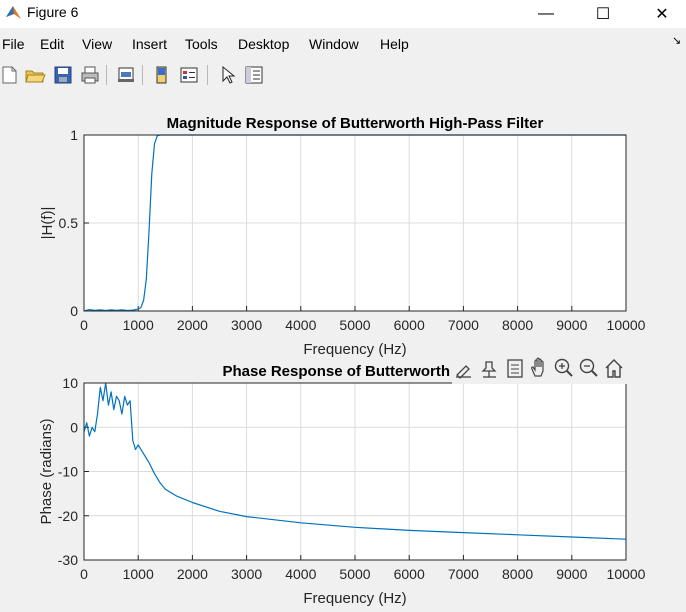  What do you see at coordinates (463, 372) in the screenshot?
I see `brush-icon` at bounding box center [463, 372].